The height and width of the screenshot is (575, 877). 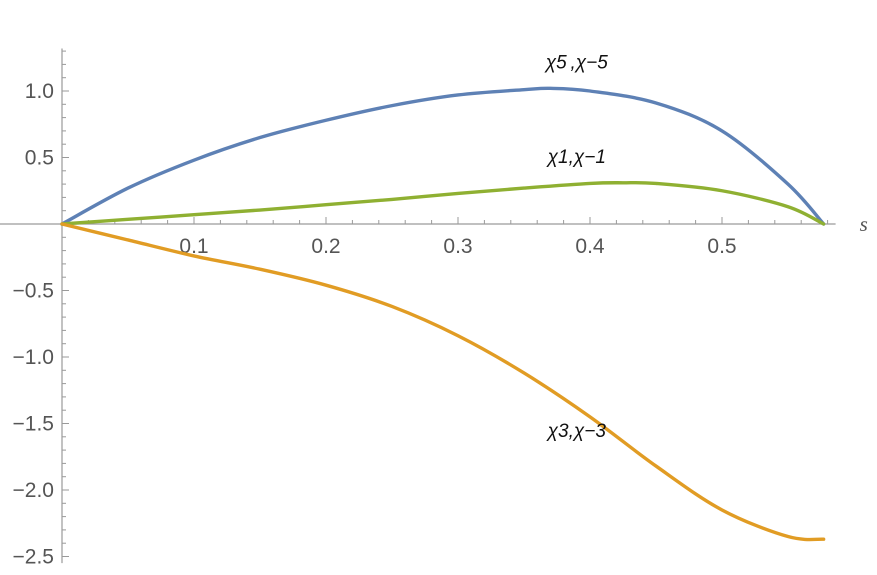 I want to click on x-tick-label: 0.2, so click(x=325, y=246).